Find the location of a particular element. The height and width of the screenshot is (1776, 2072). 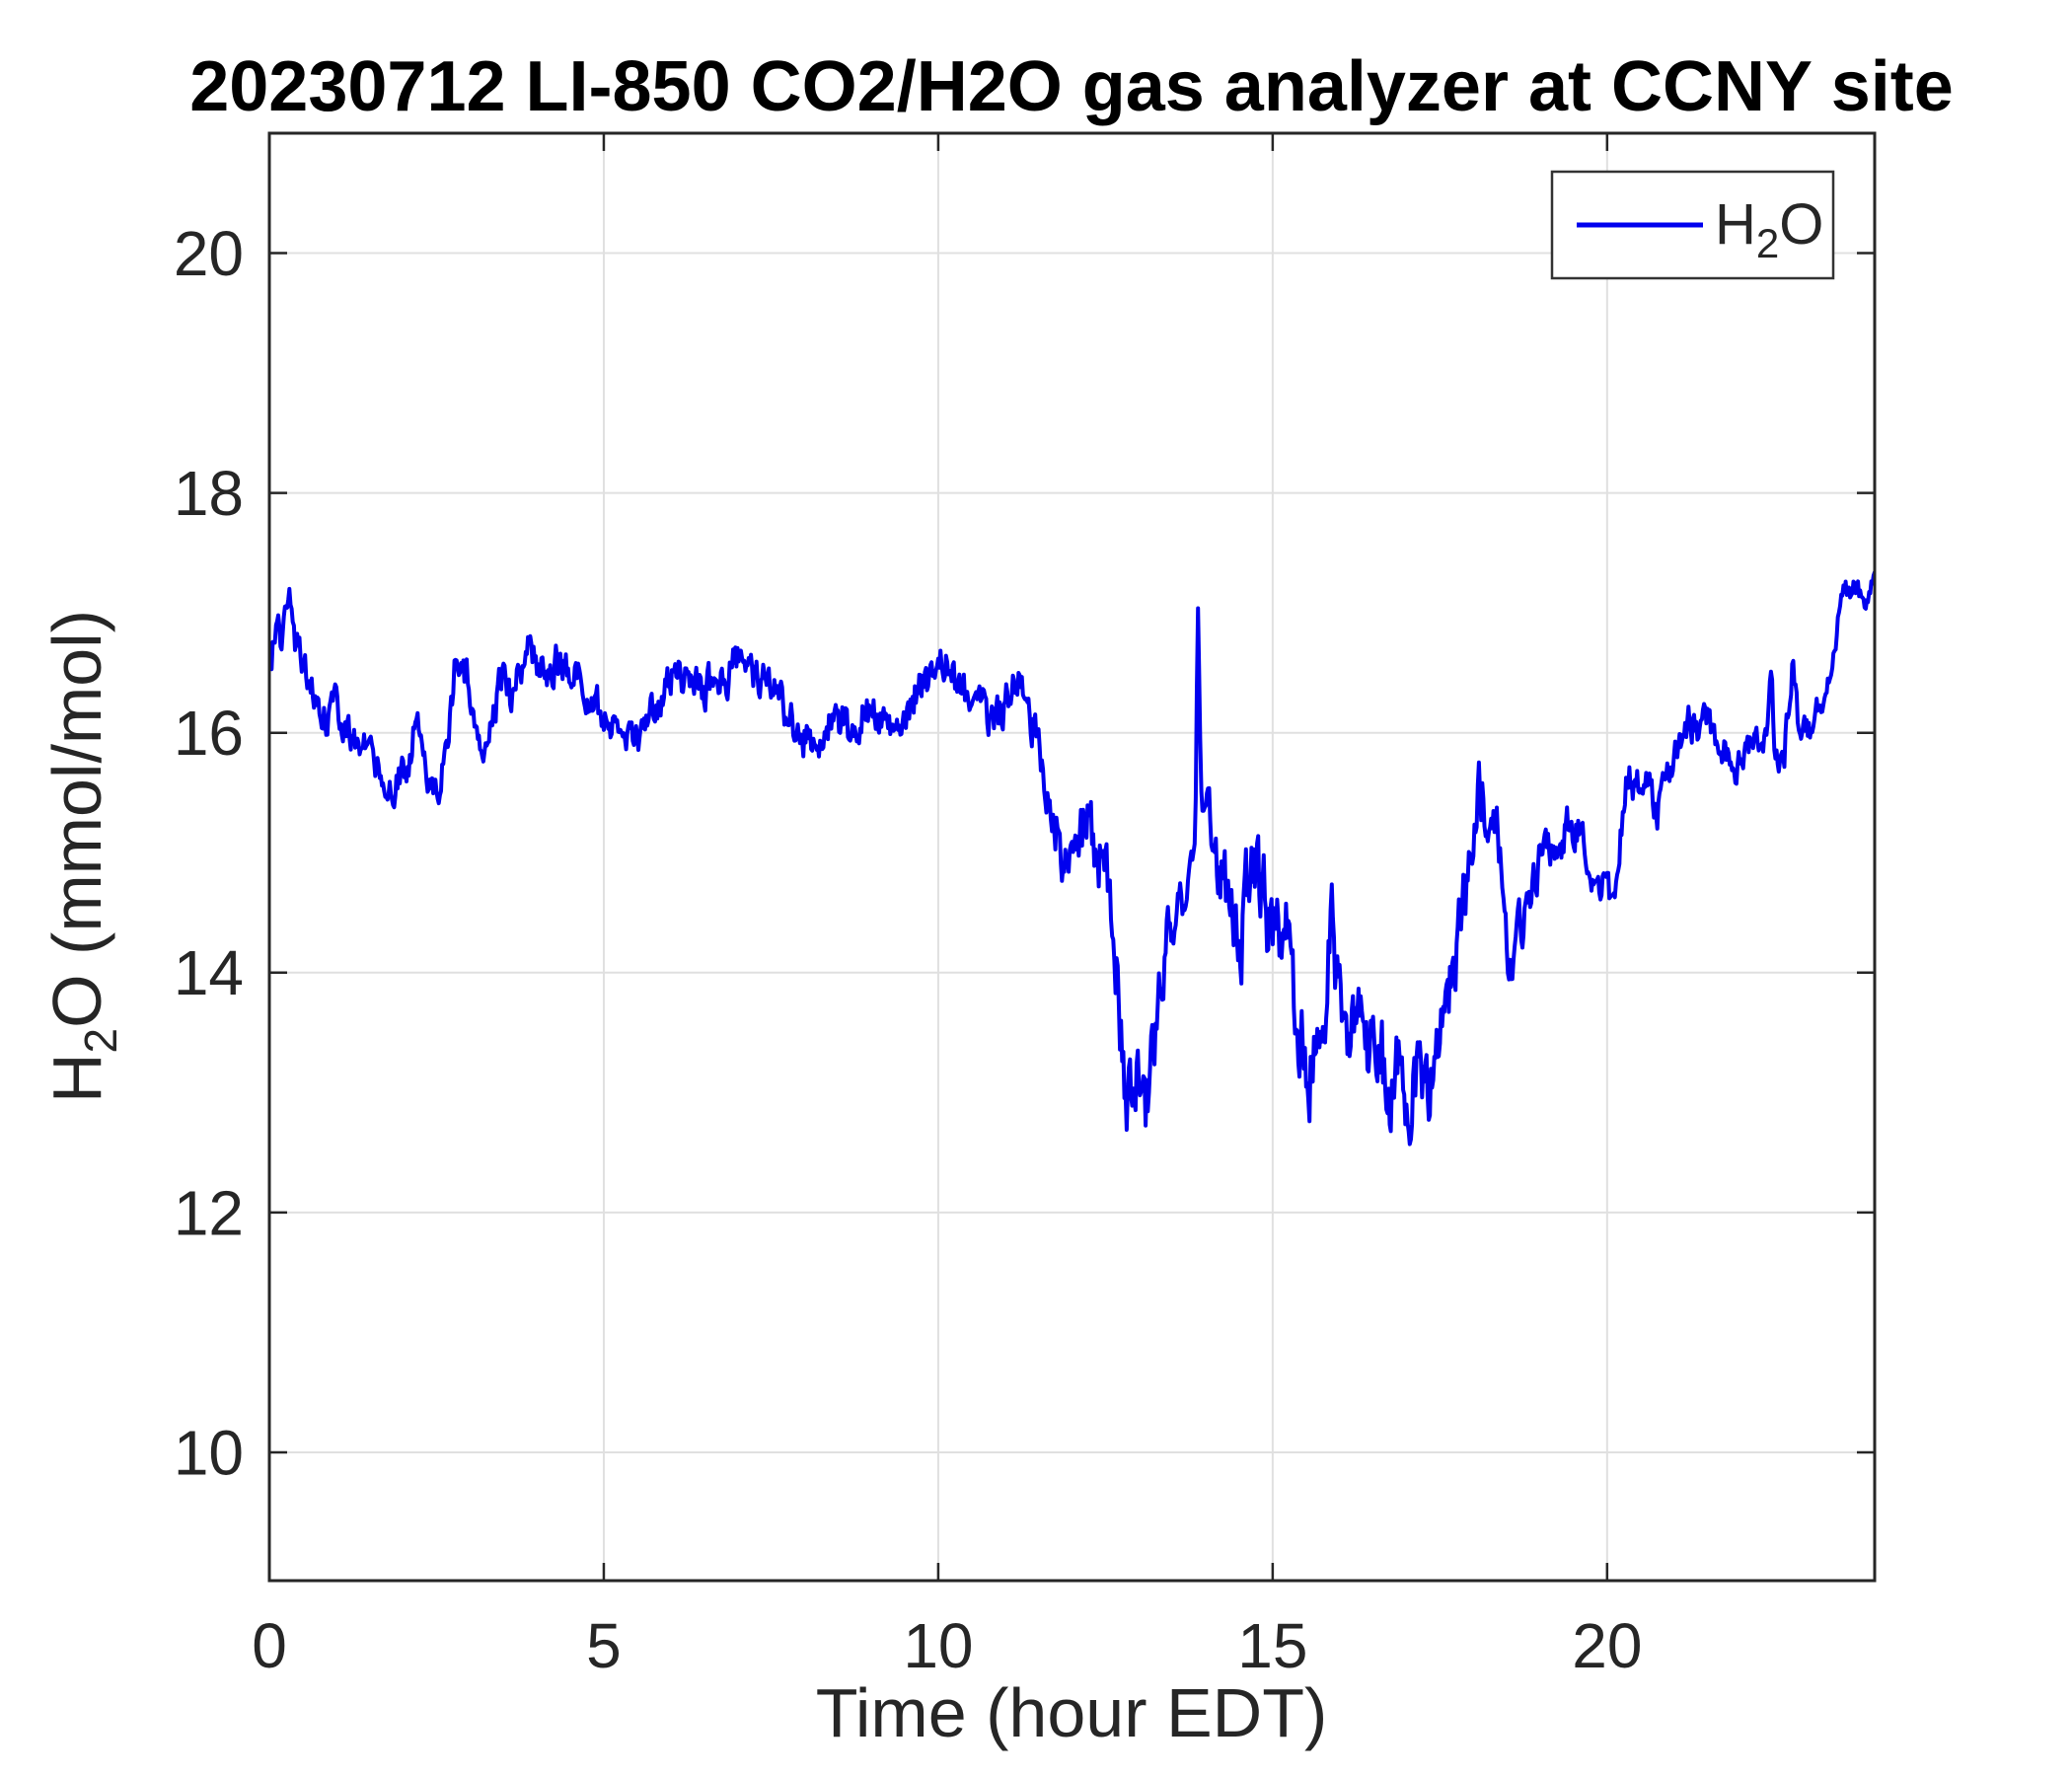

x-tick-labels: 0 5 10 15 20 is located at coordinates (947, 1646).